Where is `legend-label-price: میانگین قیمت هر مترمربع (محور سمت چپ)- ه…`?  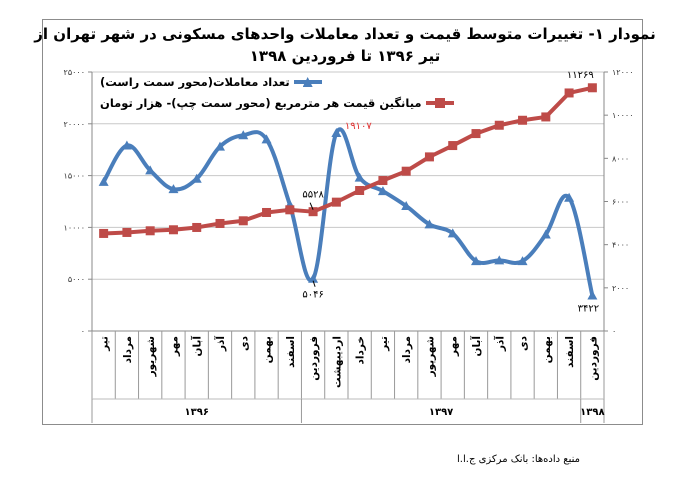
legend-label-price: میانگین قیمت هر مترمربع (محور سمت چپ)- ه… is located at coordinates (261, 103).